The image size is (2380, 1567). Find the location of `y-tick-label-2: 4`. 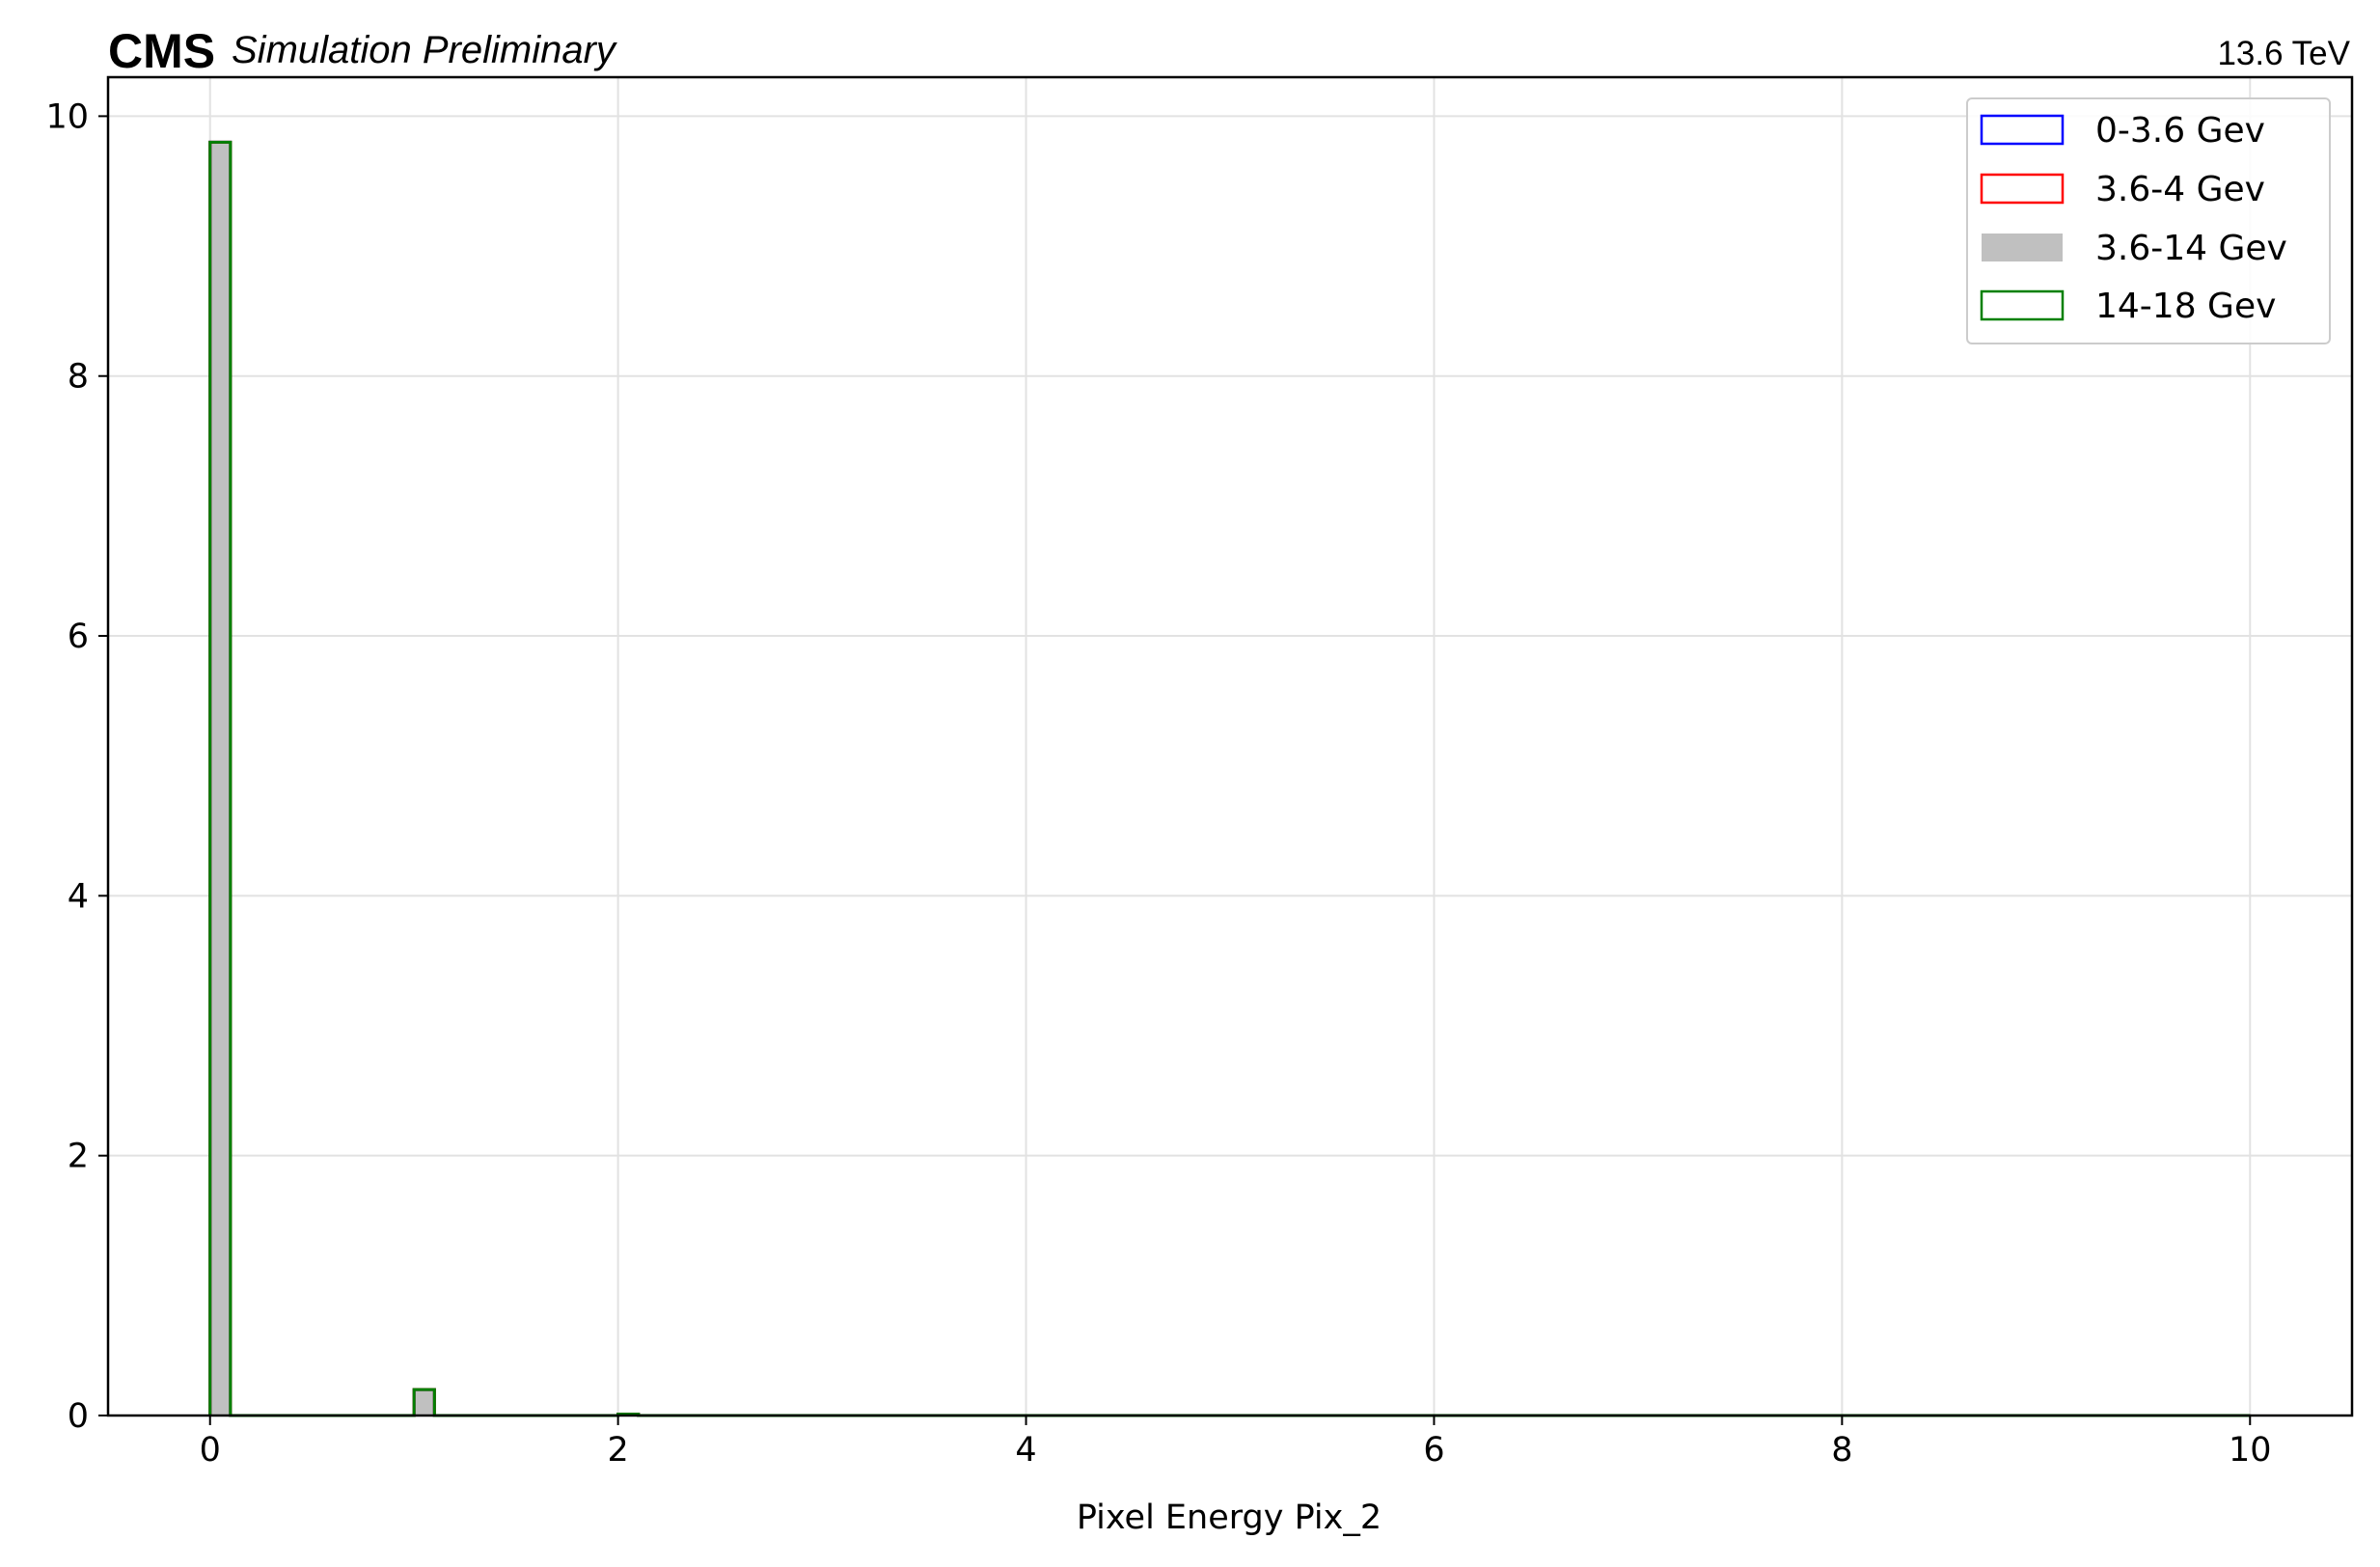

y-tick-label-2: 4 is located at coordinates (78, 896).